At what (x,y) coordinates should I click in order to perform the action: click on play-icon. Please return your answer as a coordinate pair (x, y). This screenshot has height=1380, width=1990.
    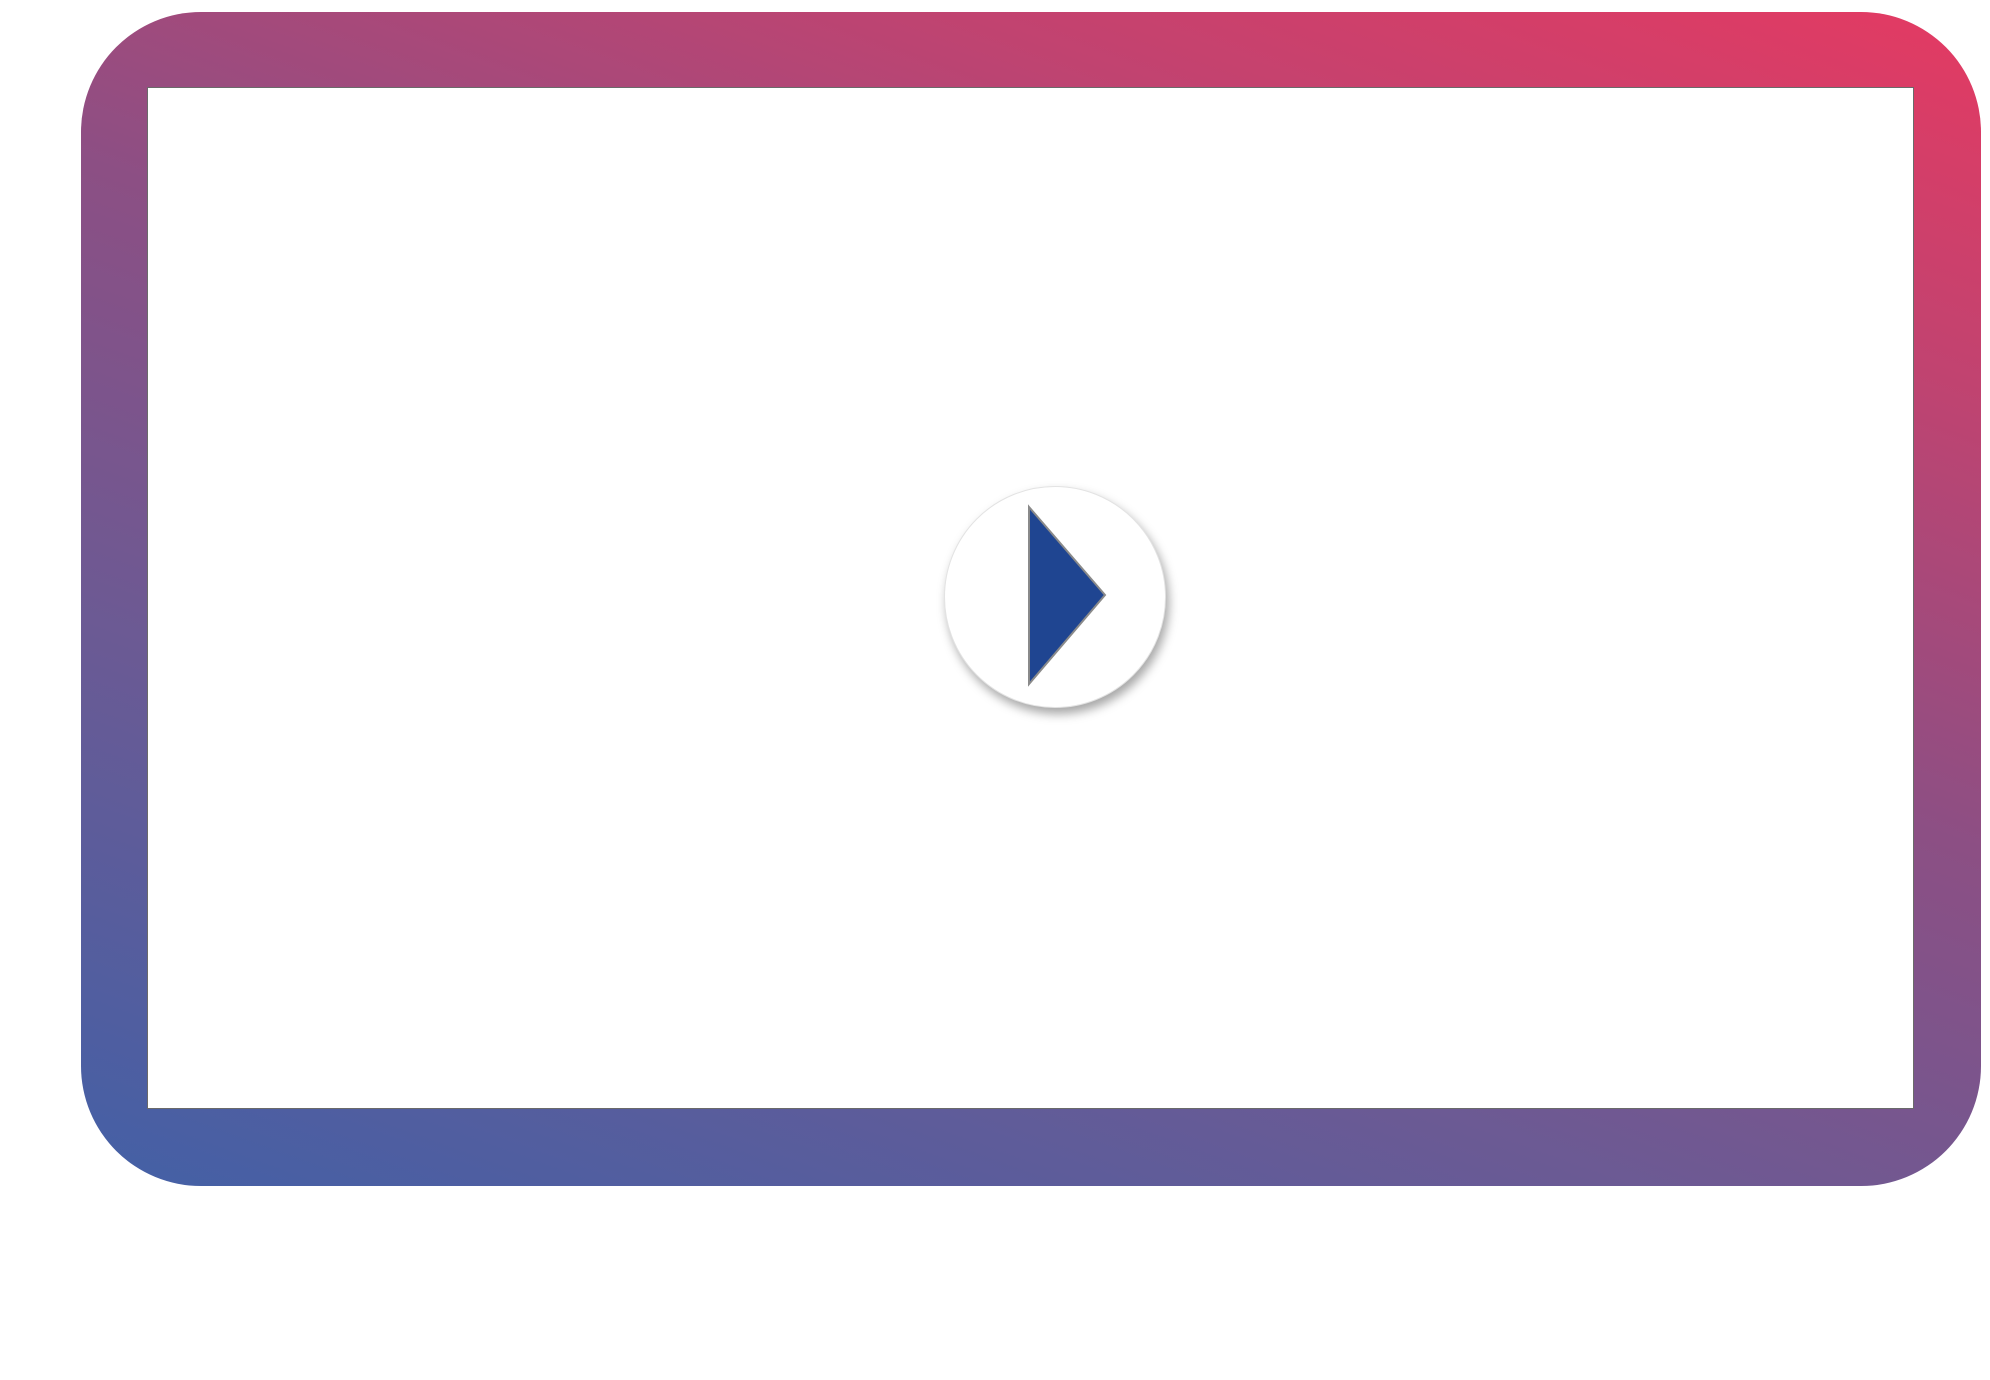
    Looking at the image, I should click on (1067, 595).